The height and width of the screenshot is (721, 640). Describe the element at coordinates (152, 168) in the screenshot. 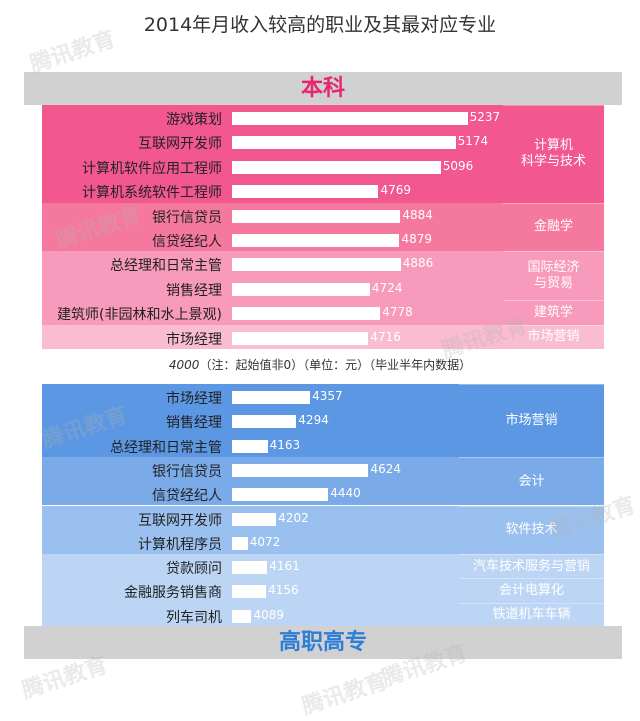

I see `category-label: 计算机软件应用工程师` at that location.